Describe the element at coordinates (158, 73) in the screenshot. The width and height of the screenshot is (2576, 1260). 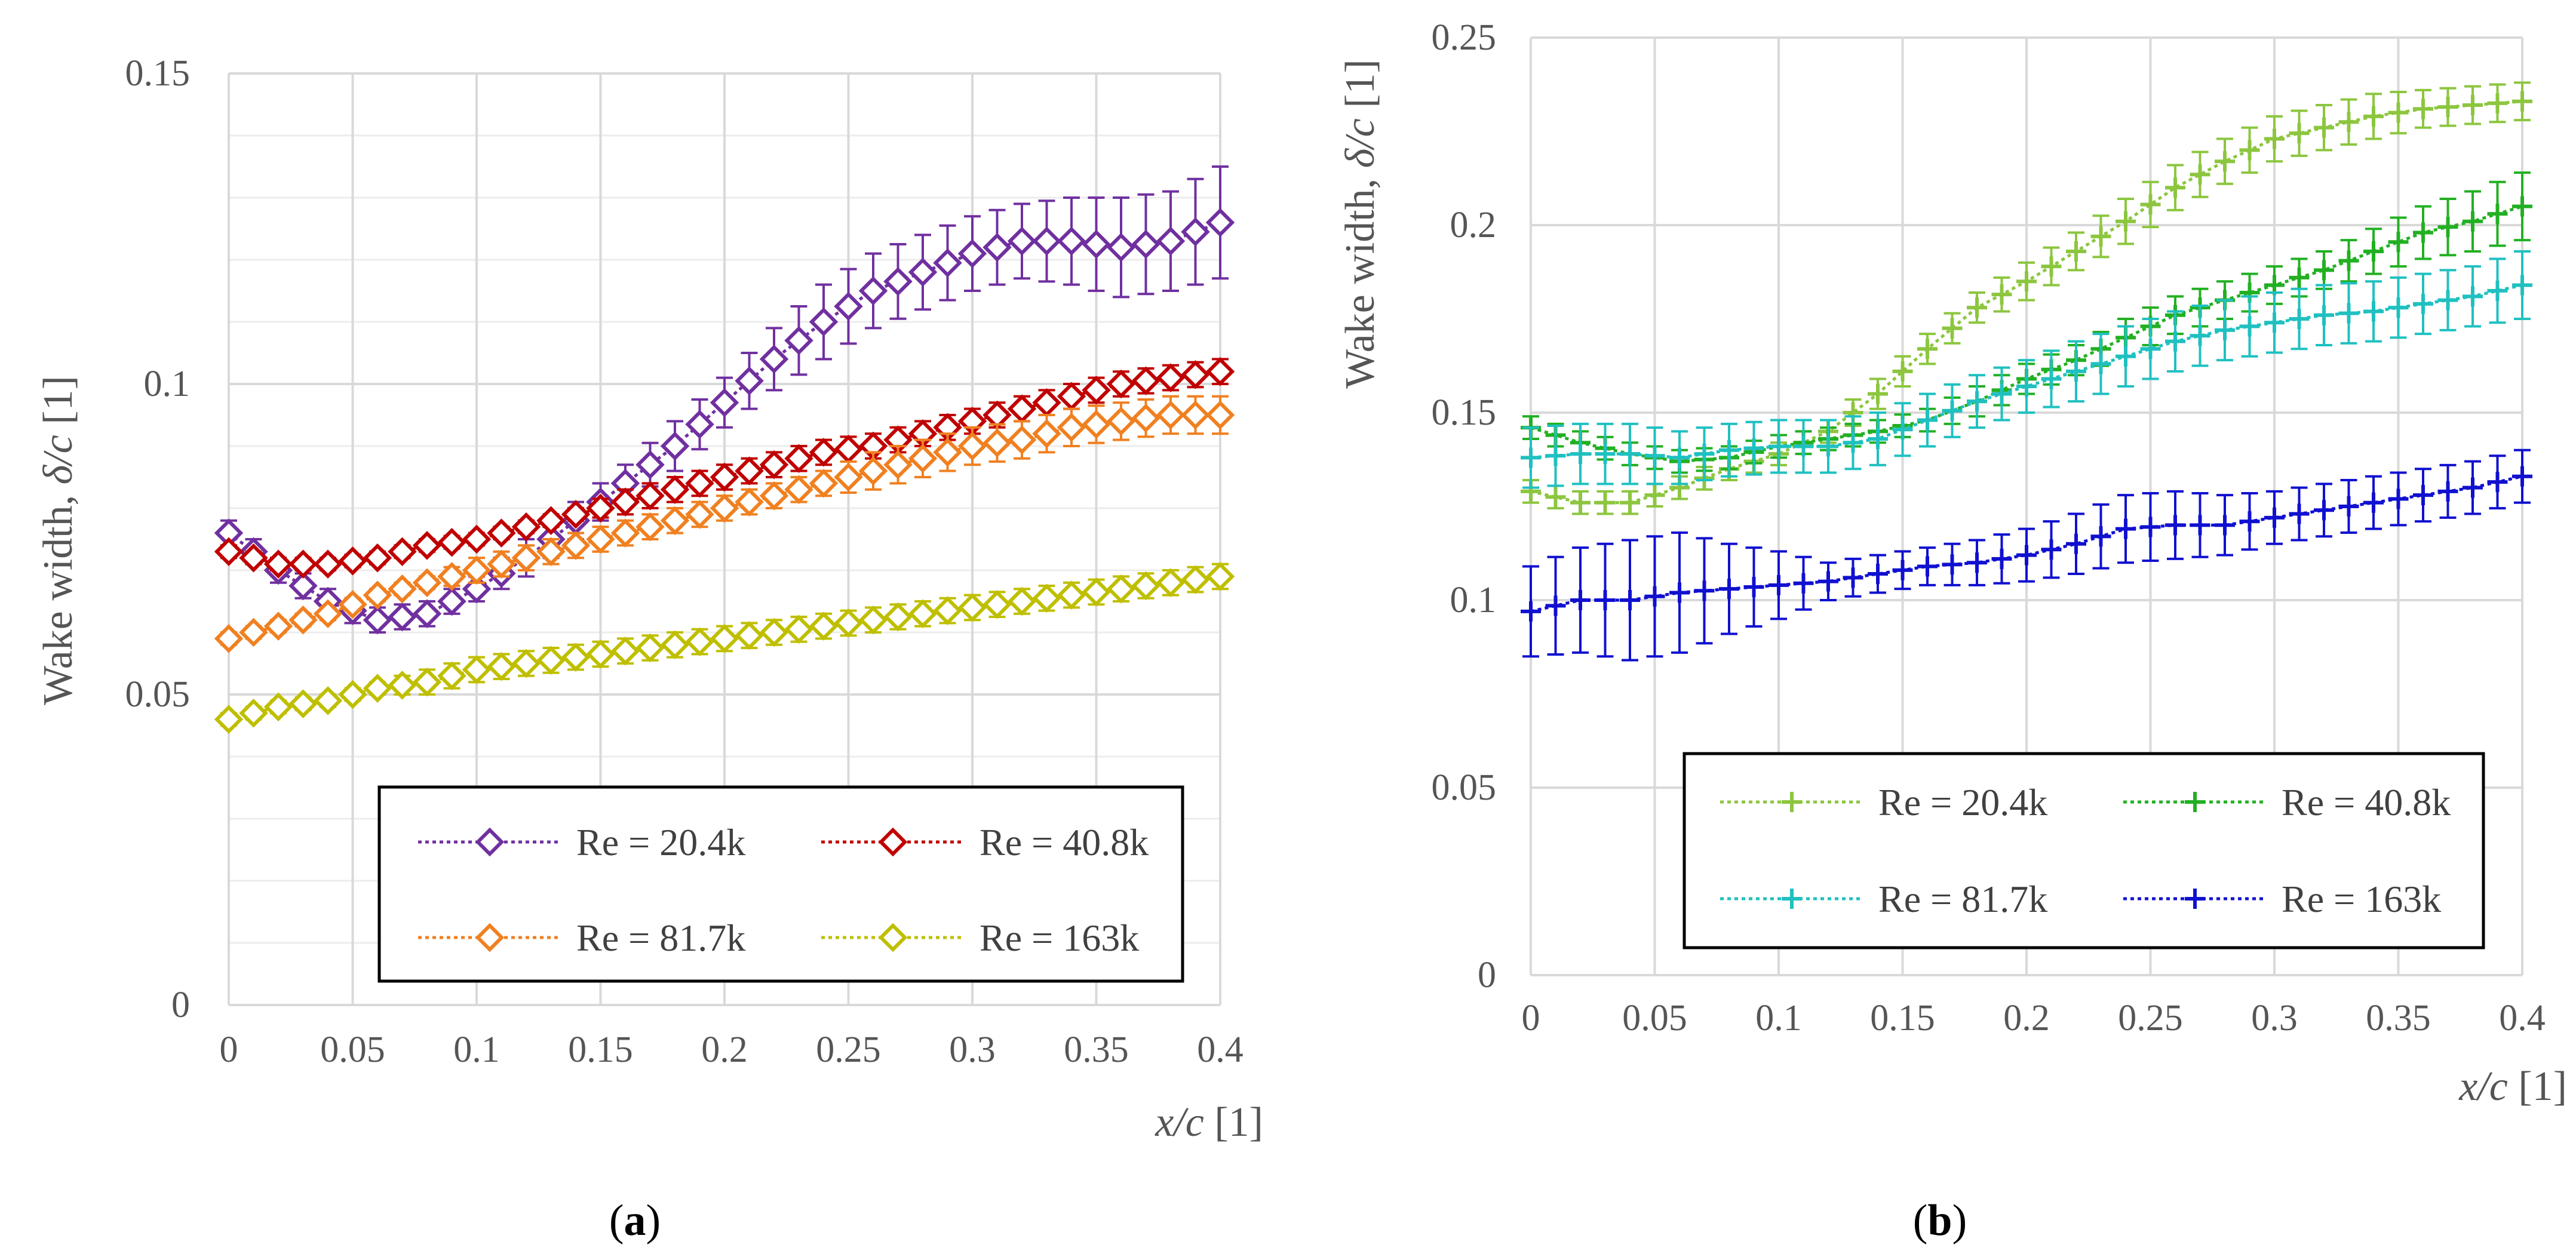
I see `chart-a-y-tick-label: 0.15` at that location.